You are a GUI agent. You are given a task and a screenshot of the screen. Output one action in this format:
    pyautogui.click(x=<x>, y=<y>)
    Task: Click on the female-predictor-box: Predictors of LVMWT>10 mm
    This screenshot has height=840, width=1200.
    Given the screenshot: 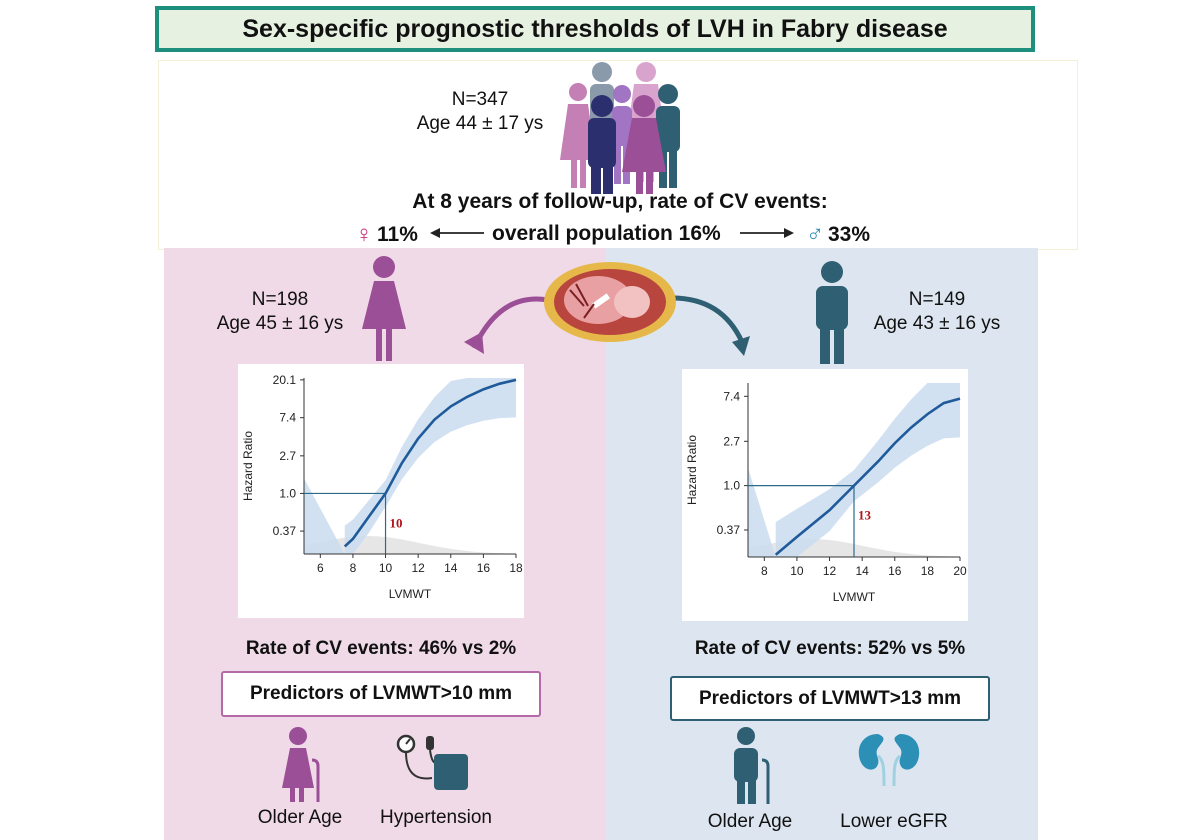 What is the action you would take?
    pyautogui.click(x=381, y=694)
    